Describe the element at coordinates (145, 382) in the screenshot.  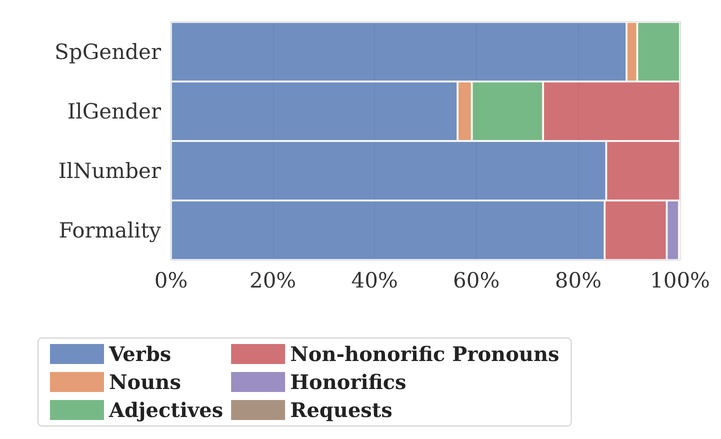
I see `legend-label: Nouns` at that location.